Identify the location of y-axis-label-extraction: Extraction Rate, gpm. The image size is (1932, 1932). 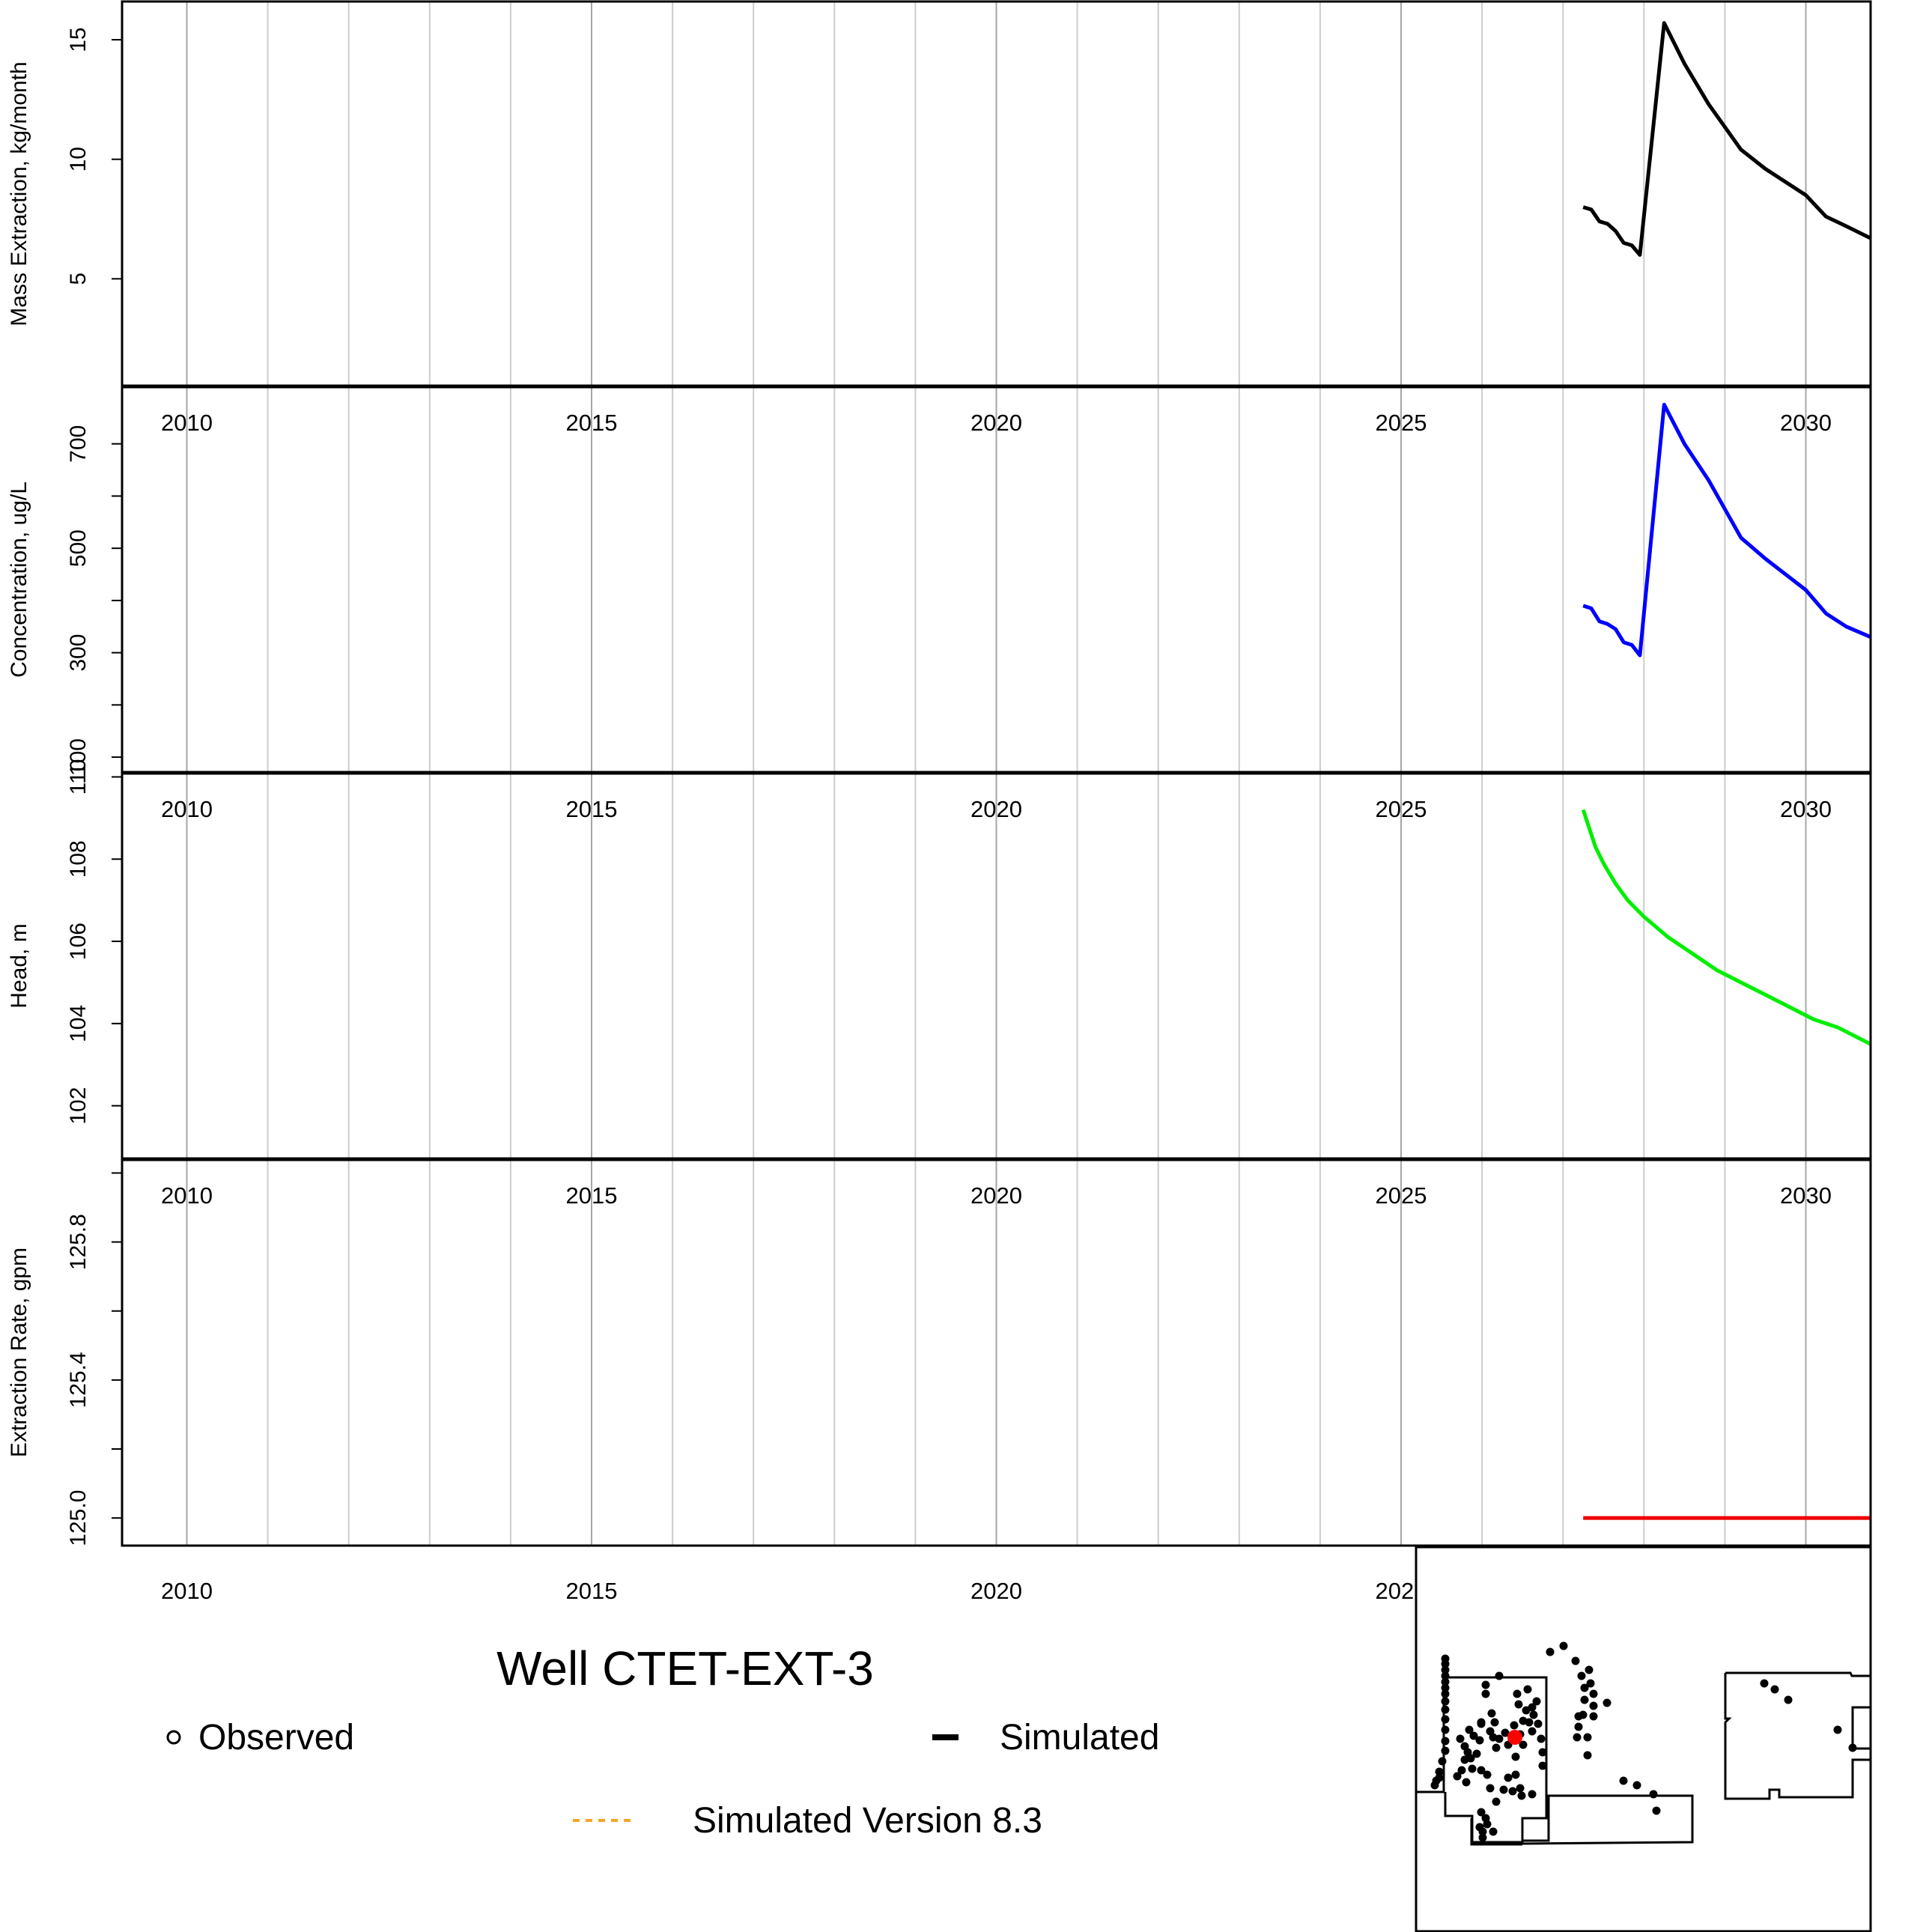
(19, 1352).